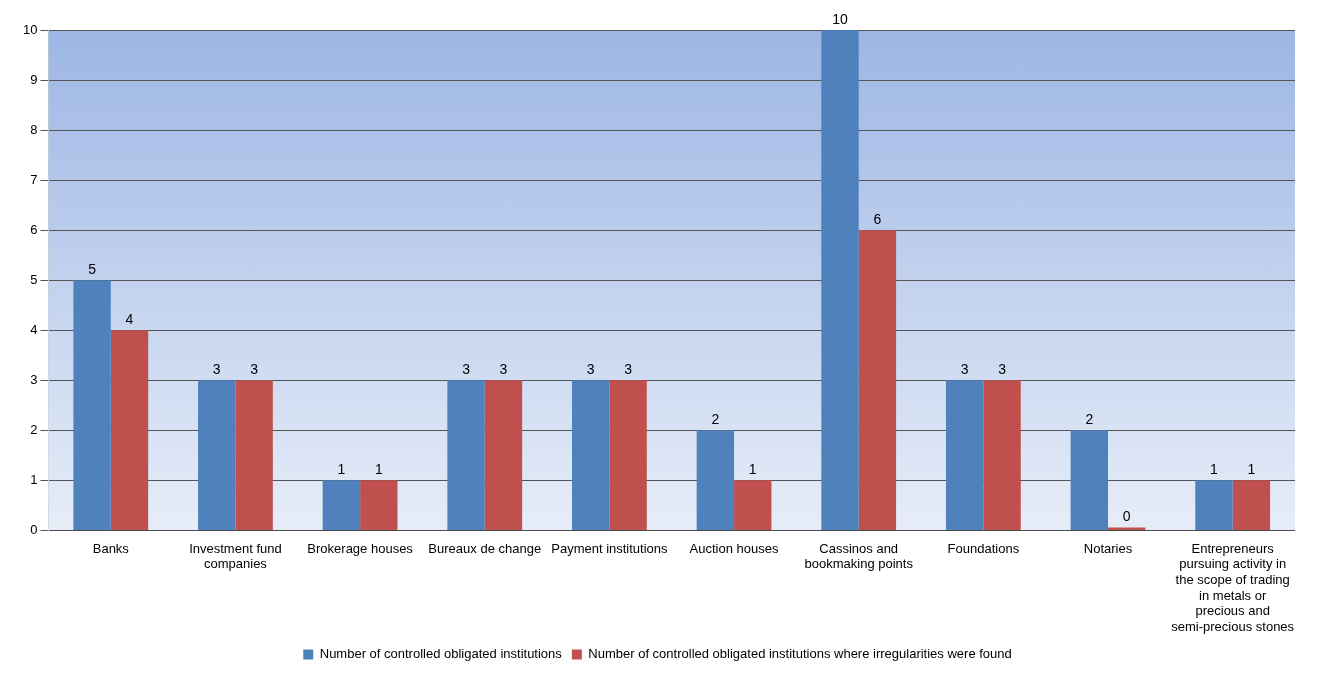 This screenshot has width=1335, height=676. What do you see at coordinates (34, 479) in the screenshot?
I see `y-tick-label: 1` at bounding box center [34, 479].